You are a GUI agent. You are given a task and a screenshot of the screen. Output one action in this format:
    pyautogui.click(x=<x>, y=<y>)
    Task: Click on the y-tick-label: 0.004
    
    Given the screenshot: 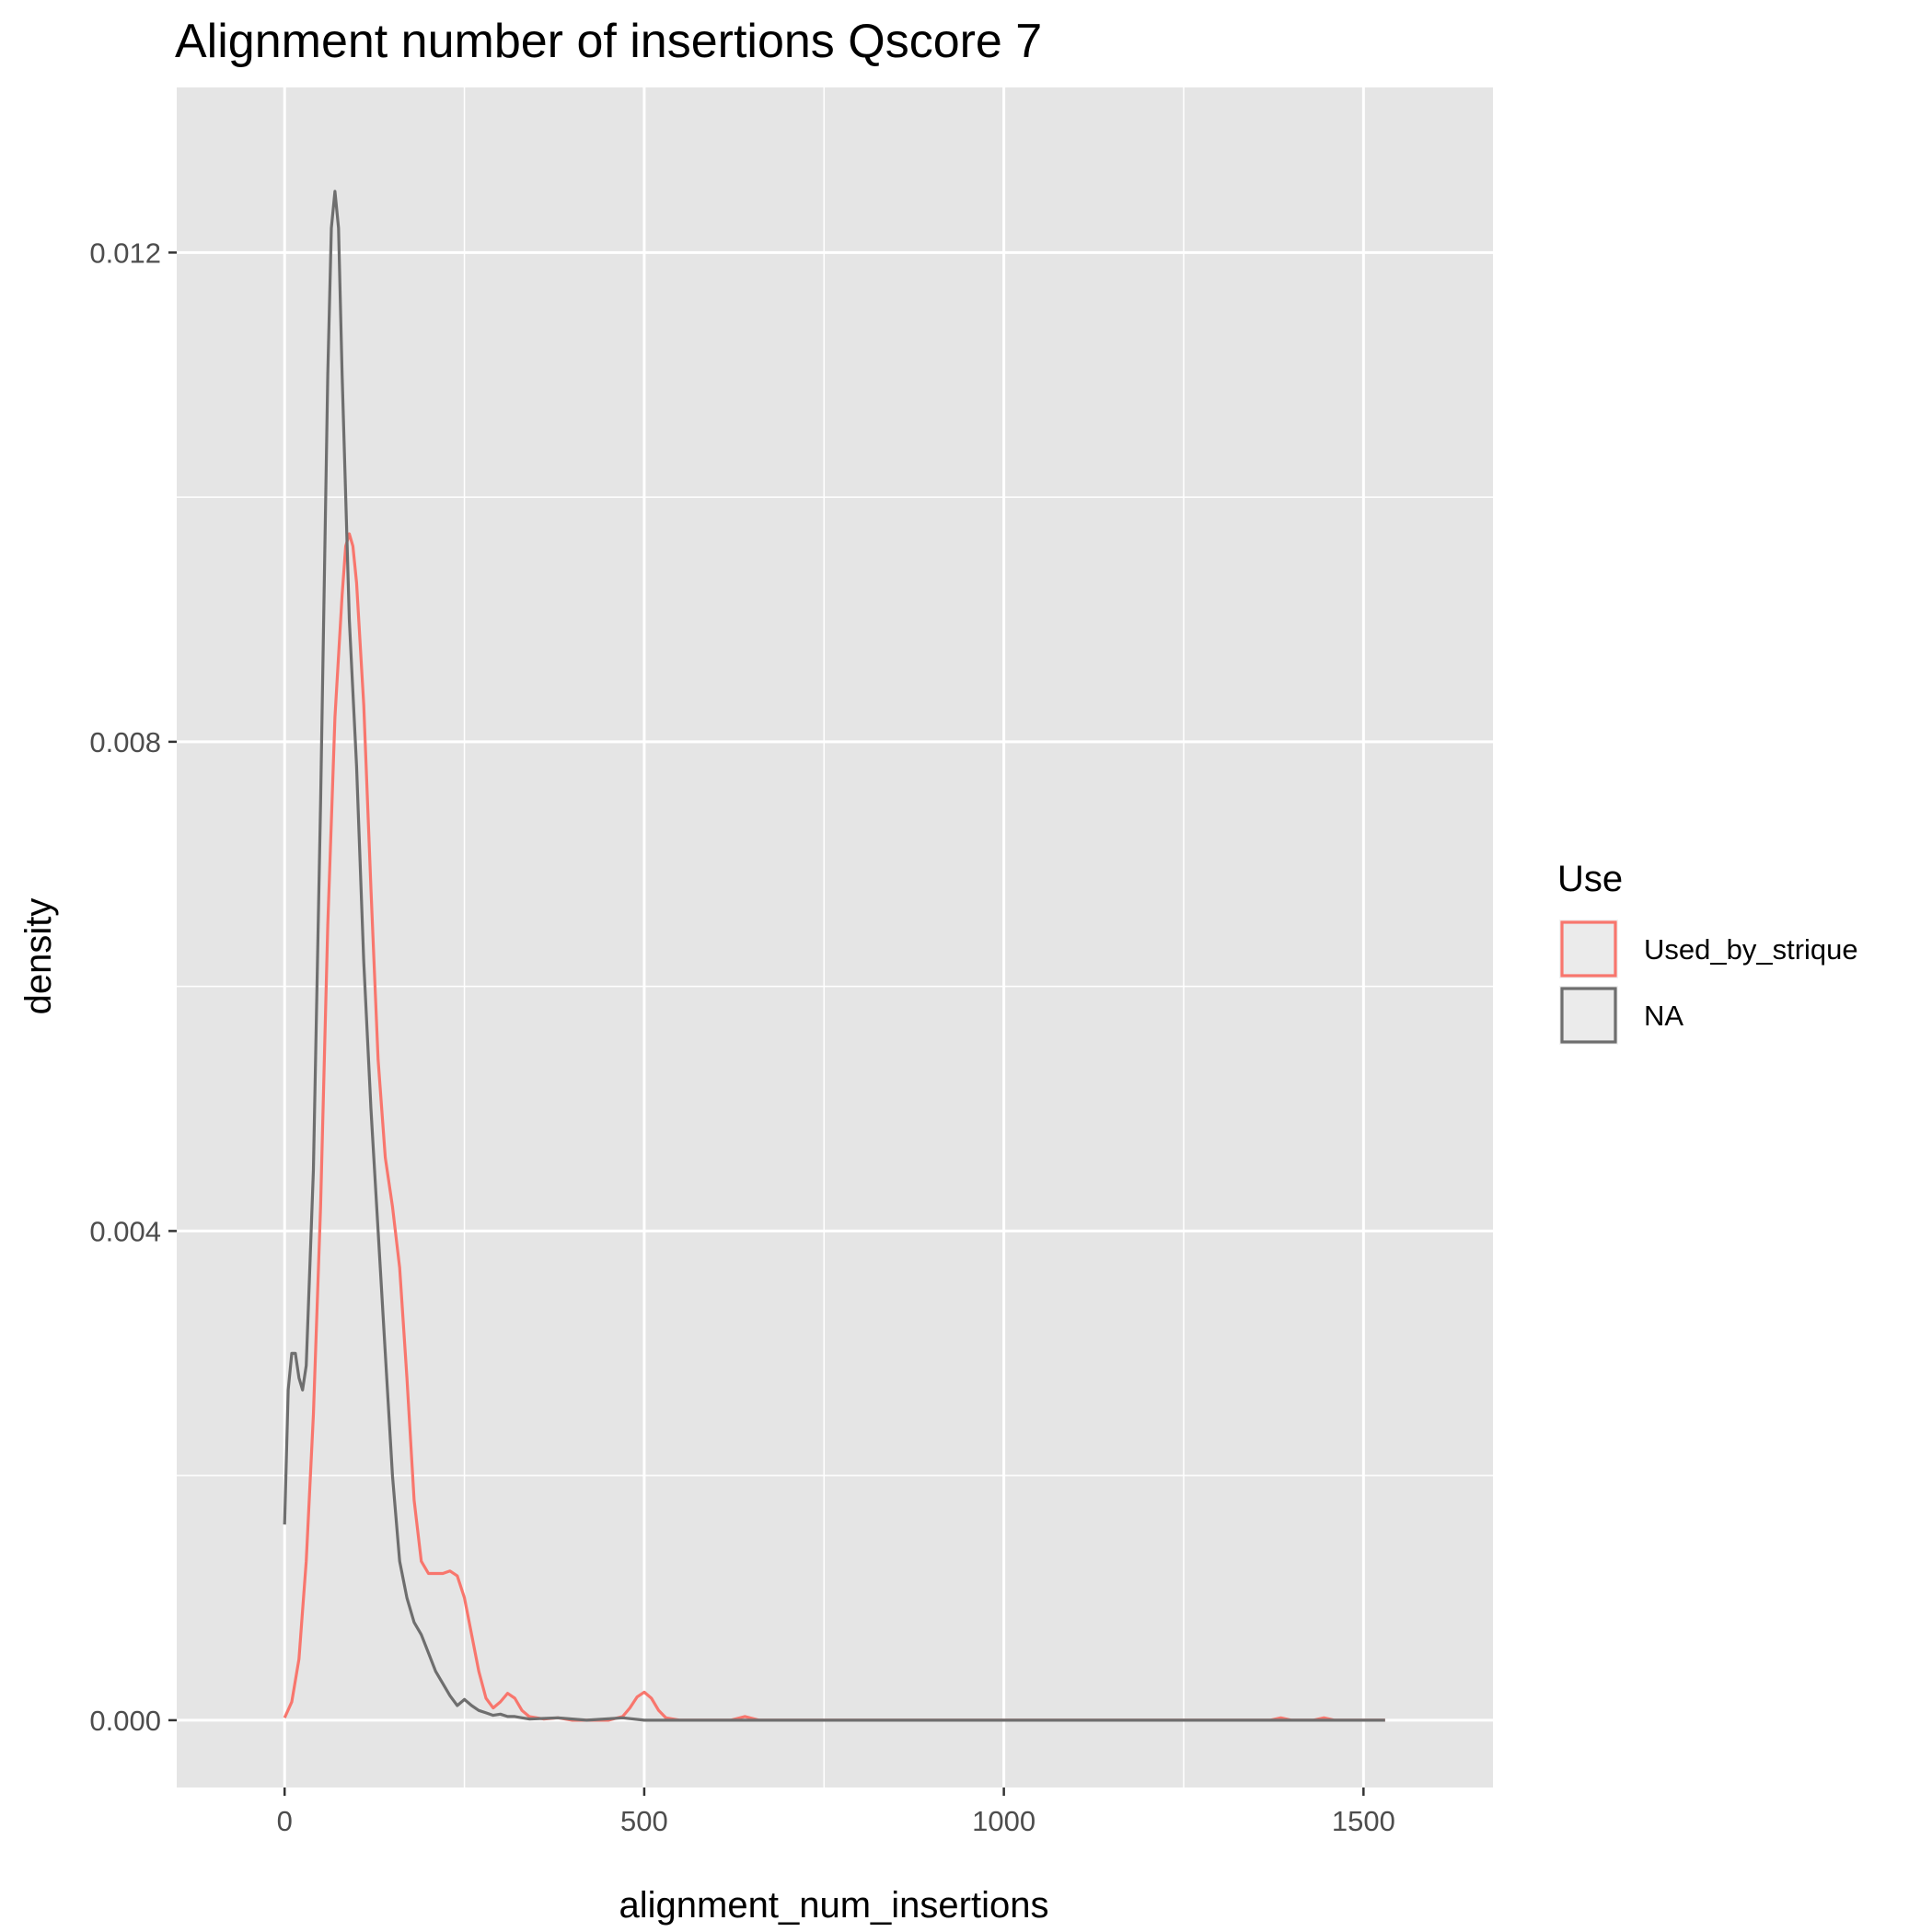 What is the action you would take?
    pyautogui.click(x=125, y=1231)
    